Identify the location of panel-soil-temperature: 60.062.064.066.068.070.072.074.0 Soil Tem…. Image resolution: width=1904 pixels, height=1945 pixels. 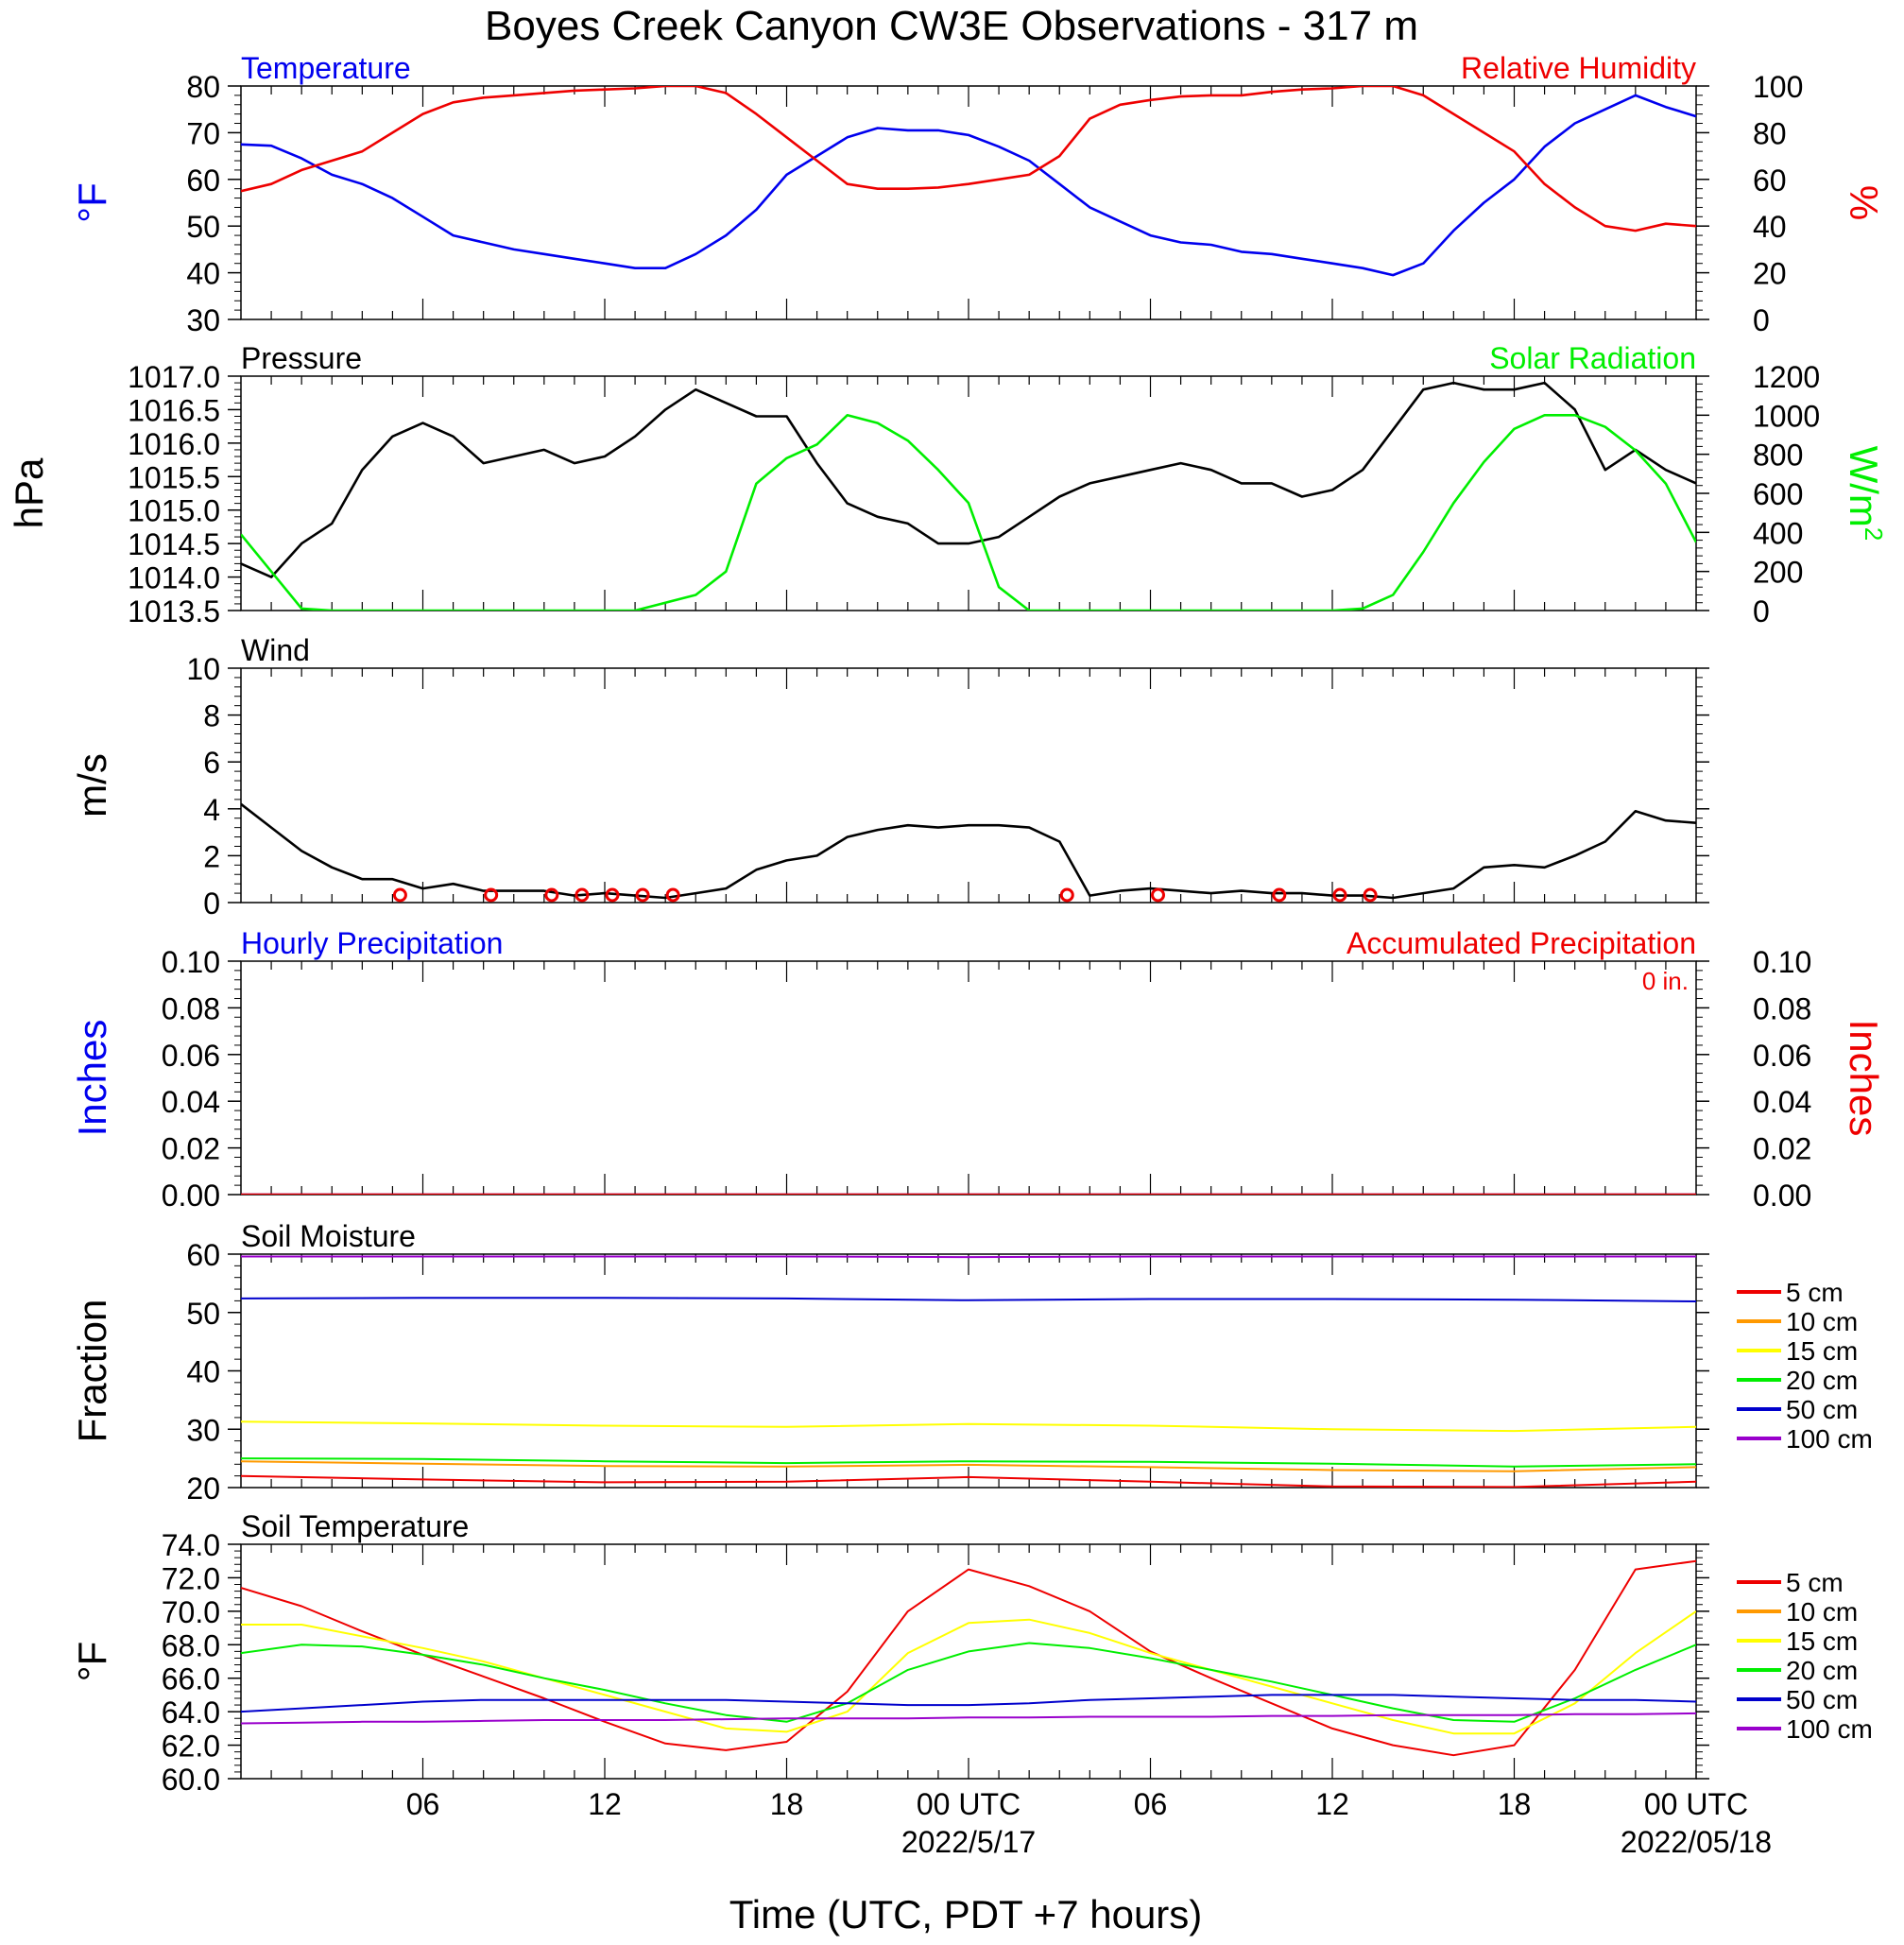
(971, 1653).